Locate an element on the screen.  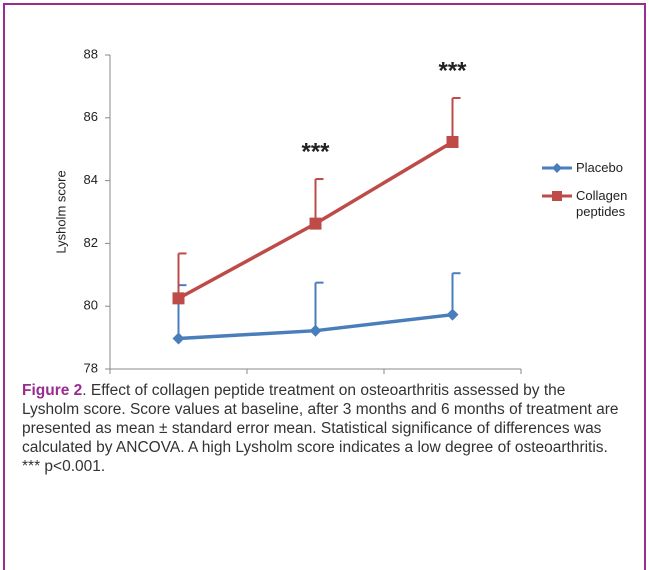
y-tick-label: 84 is located at coordinates (91, 179).